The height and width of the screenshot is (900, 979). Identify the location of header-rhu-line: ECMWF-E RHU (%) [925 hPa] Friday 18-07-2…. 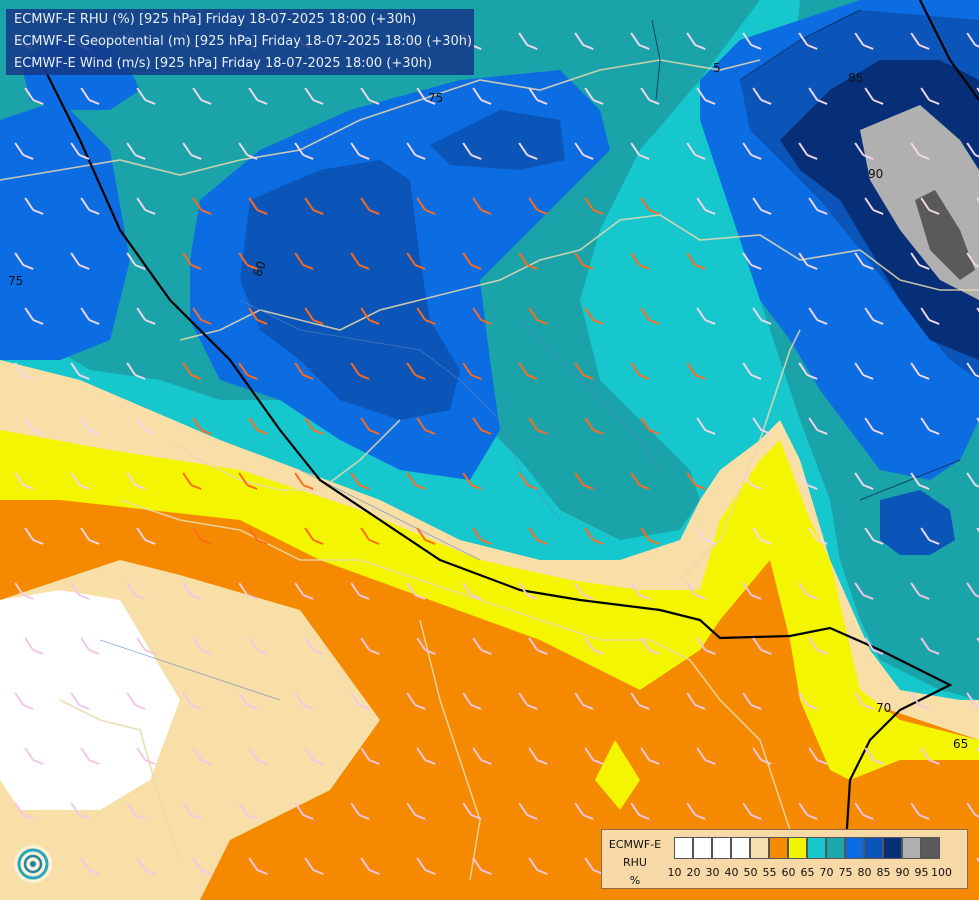
(215, 19).